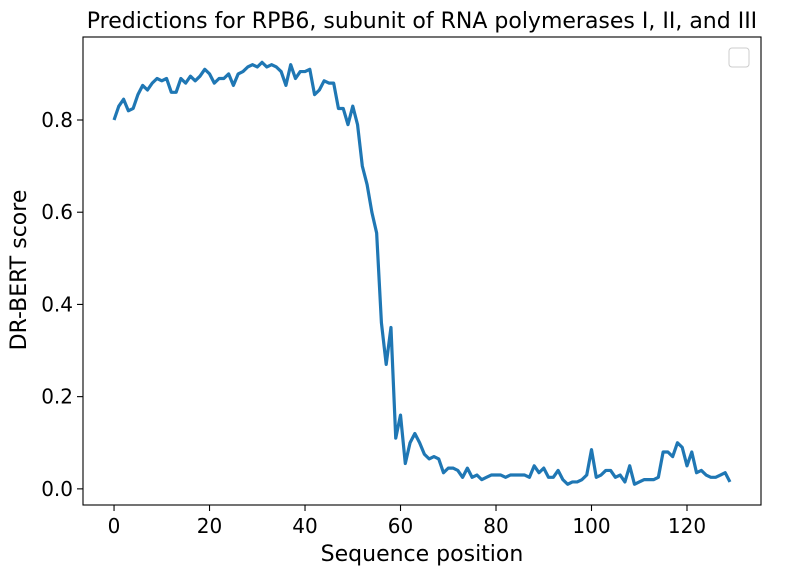 This screenshot has width=800, height=579. I want to click on y-axis-label: DR-BERT score, so click(19, 270).